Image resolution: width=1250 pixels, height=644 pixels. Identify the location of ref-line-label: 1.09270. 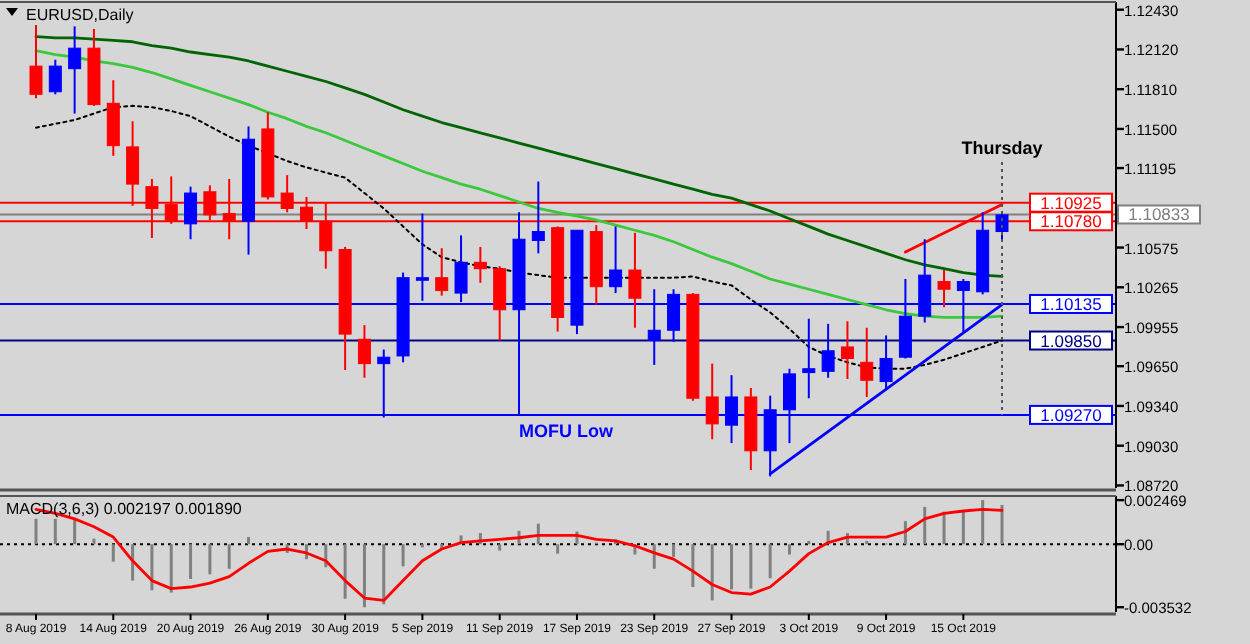
(1071, 414).